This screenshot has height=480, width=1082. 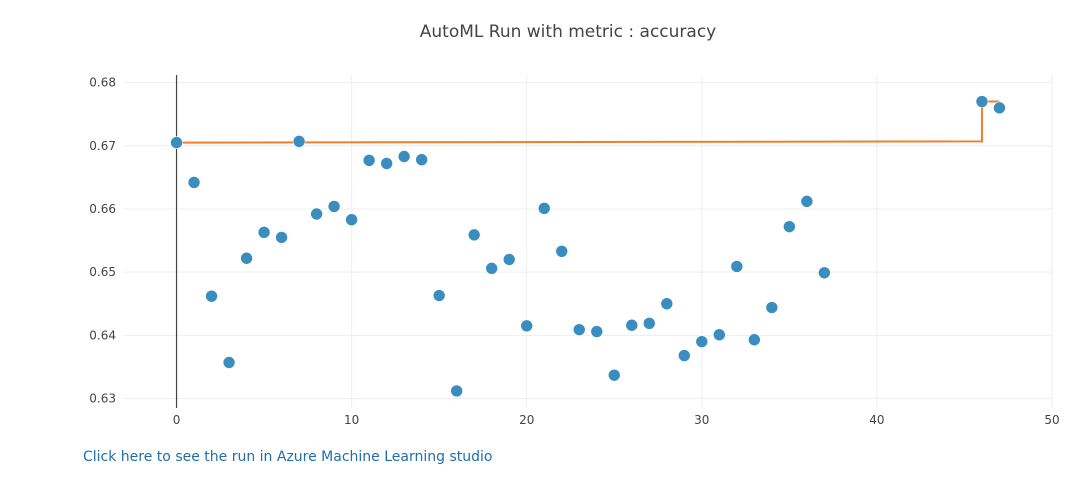 What do you see at coordinates (351, 420) in the screenshot?
I see `x-tick-label: 10` at bounding box center [351, 420].